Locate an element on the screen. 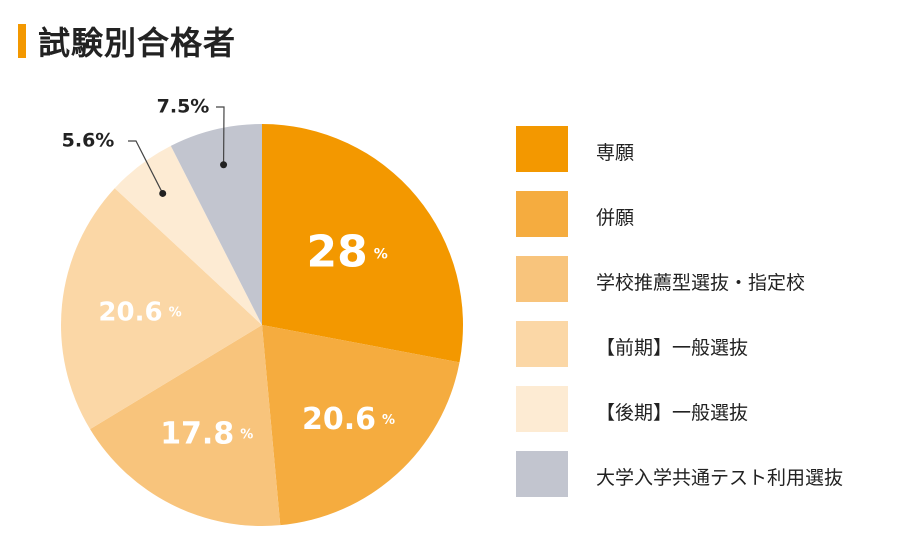 The height and width of the screenshot is (560, 900). chart-title: 試験別合格者 is located at coordinates (137, 43).